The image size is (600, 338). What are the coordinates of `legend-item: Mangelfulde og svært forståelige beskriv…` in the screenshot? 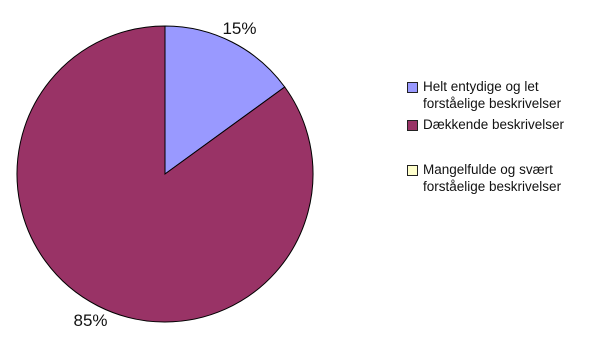 It's located at (502, 178).